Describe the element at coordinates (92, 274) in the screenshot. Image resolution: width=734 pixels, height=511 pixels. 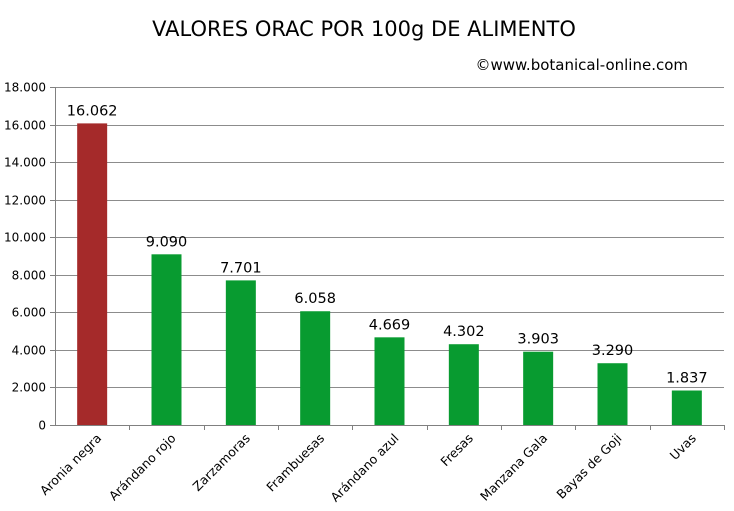
I see `bar-aronia-negra` at that location.